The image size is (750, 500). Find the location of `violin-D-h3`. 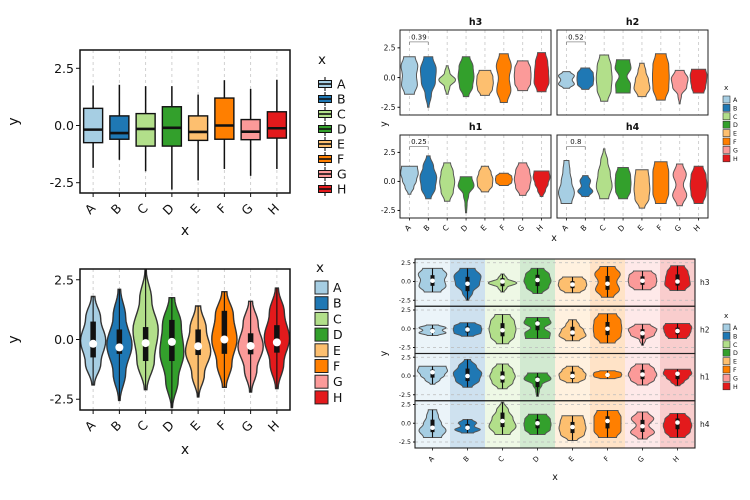

violin-D-h3 is located at coordinates (466, 77).